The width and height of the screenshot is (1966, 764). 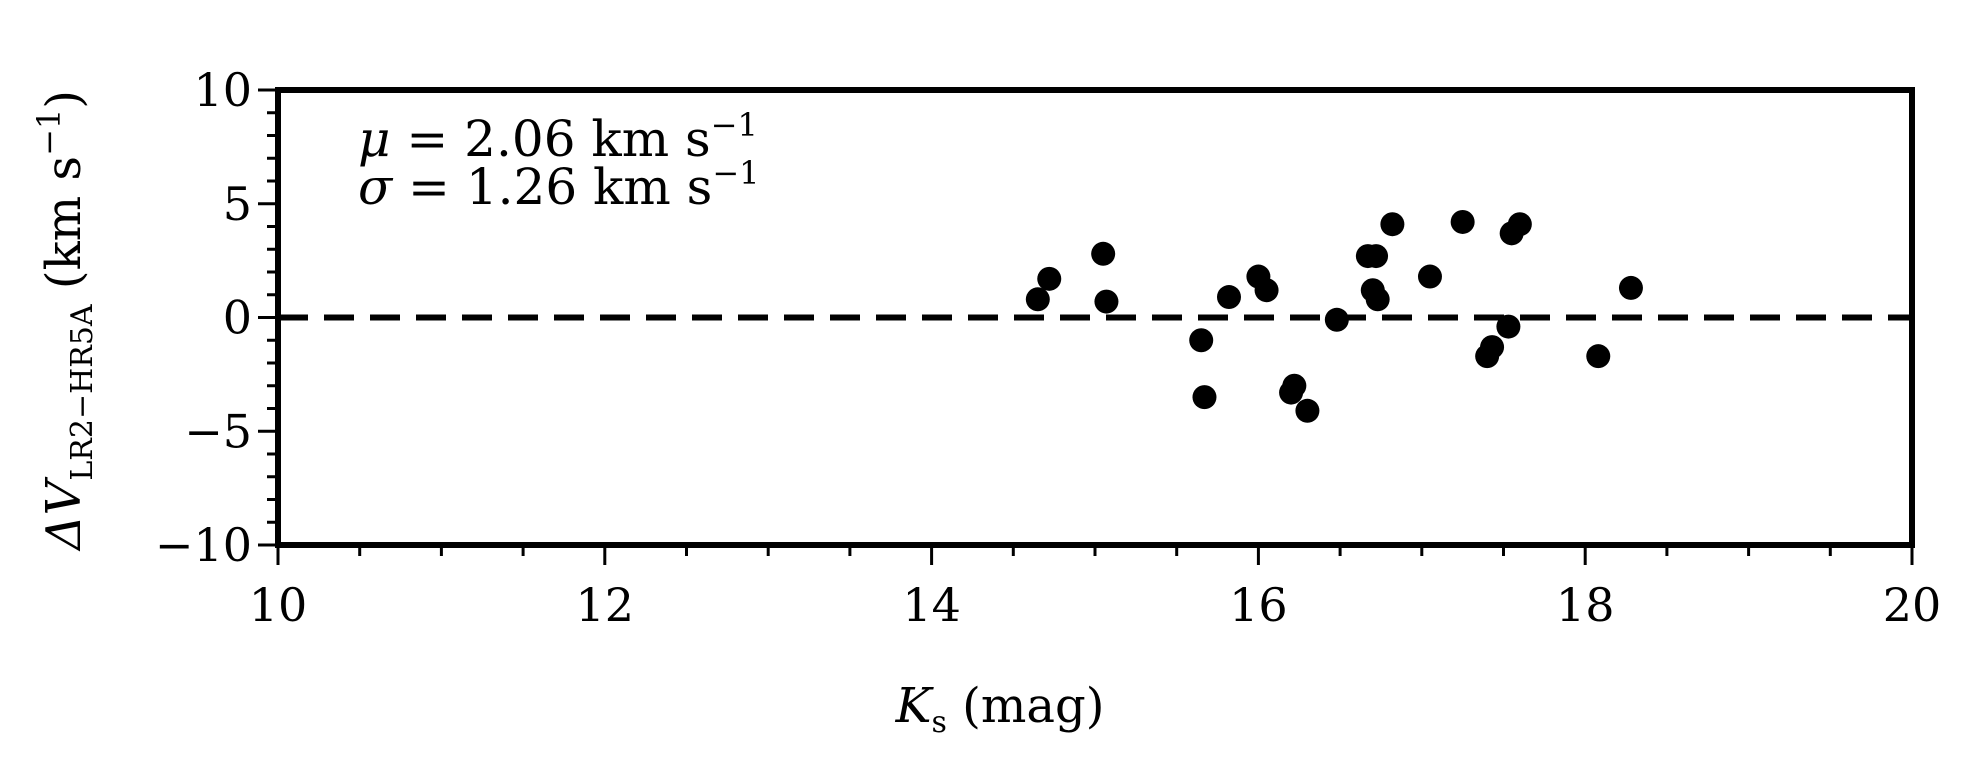 I want to click on x-axis-title-rest: (mag), so click(x=1026, y=706).